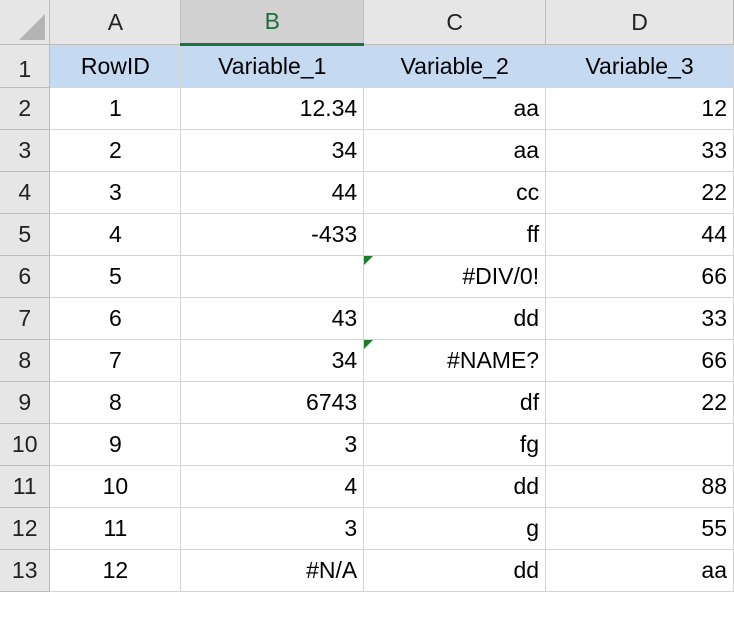 This screenshot has width=734, height=620. What do you see at coordinates (714, 528) in the screenshot?
I see `cell-value: 55` at bounding box center [714, 528].